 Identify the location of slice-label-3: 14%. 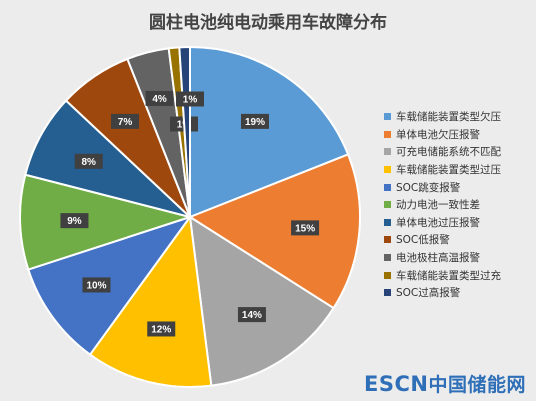
(251, 315).